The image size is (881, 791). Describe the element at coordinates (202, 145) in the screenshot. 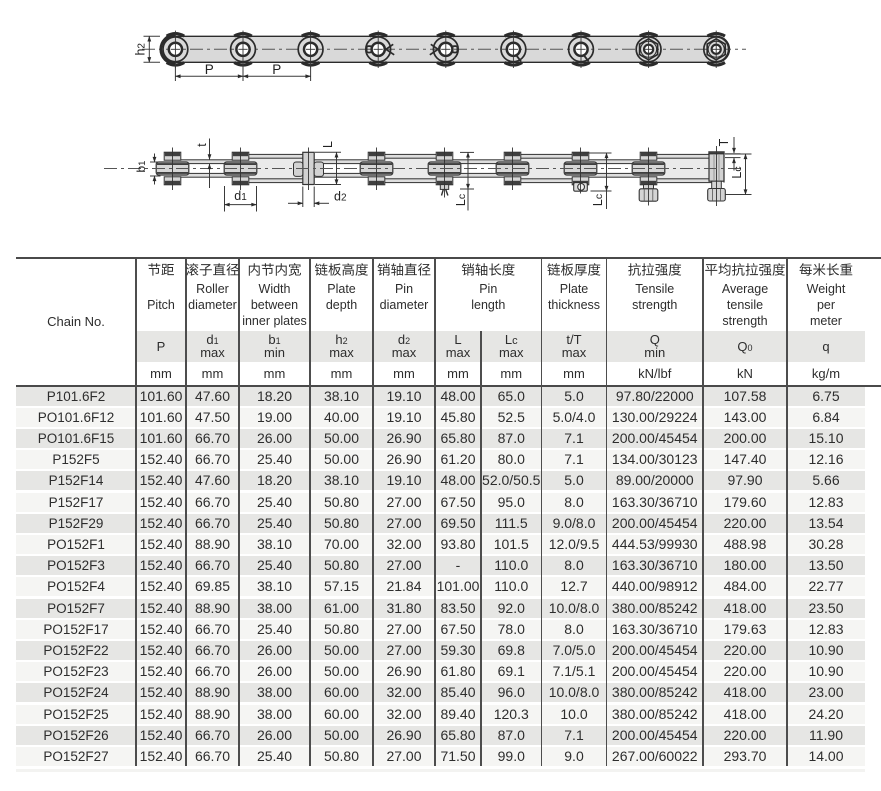

I see `svg-text: t` at that location.